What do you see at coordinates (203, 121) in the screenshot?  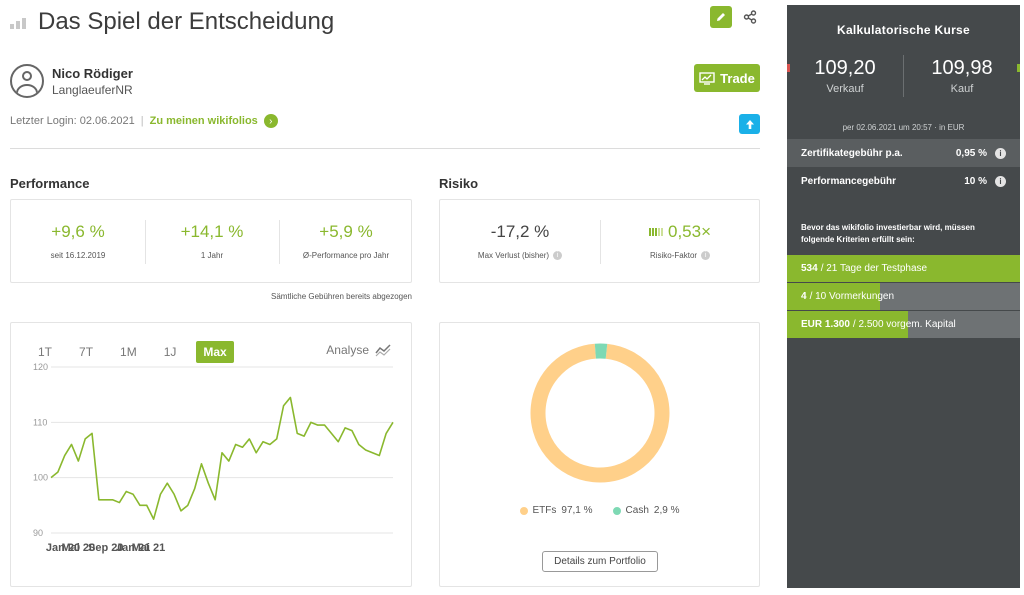 I see `my-wikifolios-link: Zu meinen wikifolios` at bounding box center [203, 121].